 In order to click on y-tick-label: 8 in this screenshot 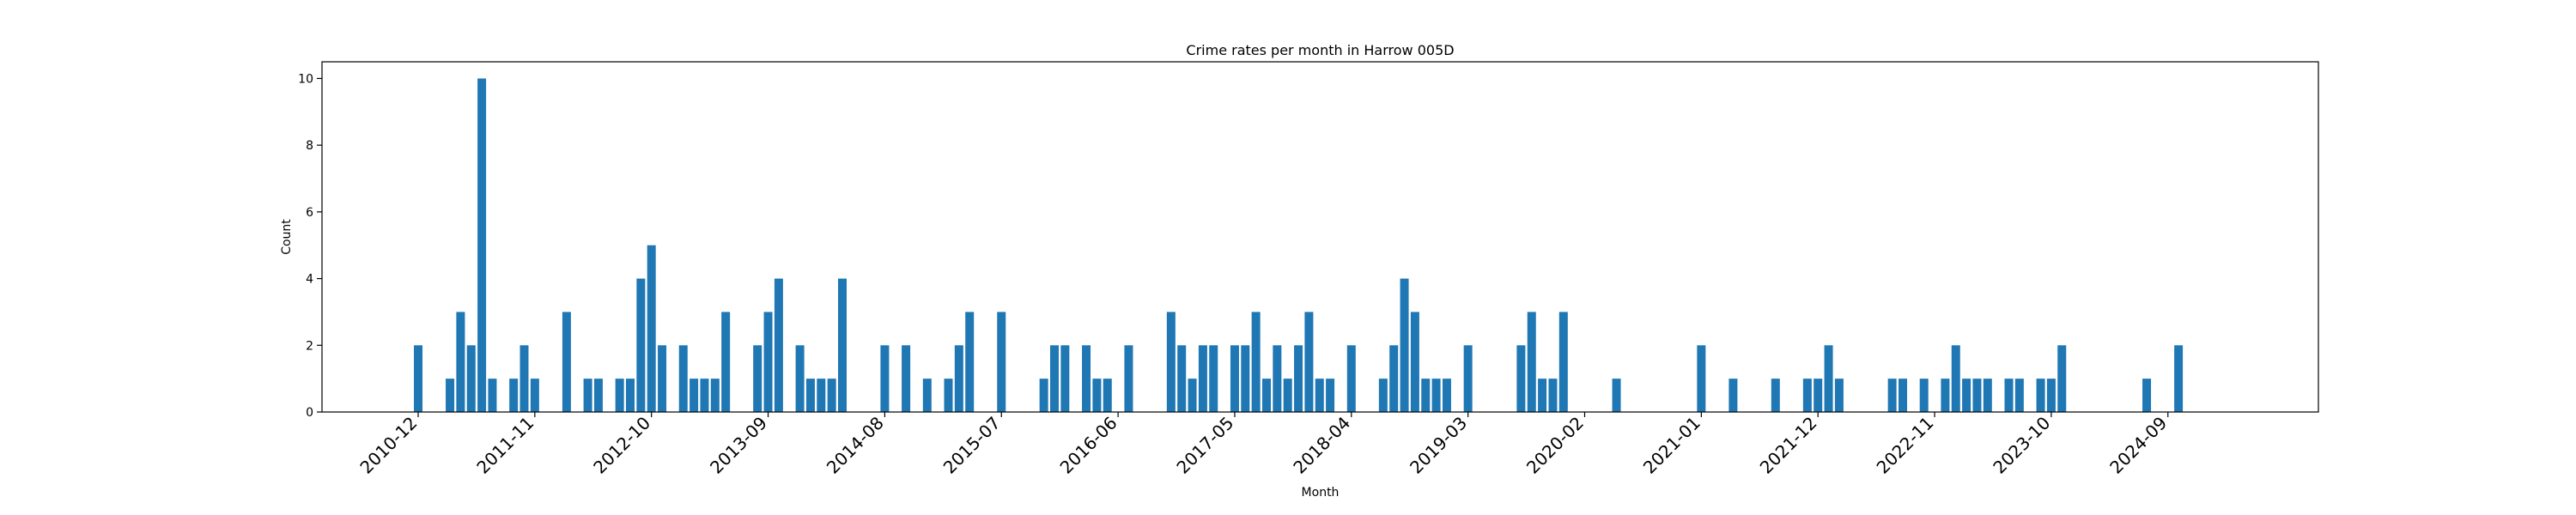, I will do `click(310, 146)`.